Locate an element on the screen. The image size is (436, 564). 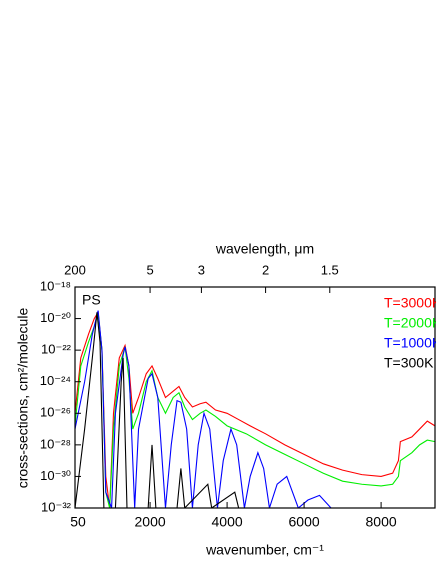
x2-axis-label: wavelength, μm is located at coordinates (264, 249).